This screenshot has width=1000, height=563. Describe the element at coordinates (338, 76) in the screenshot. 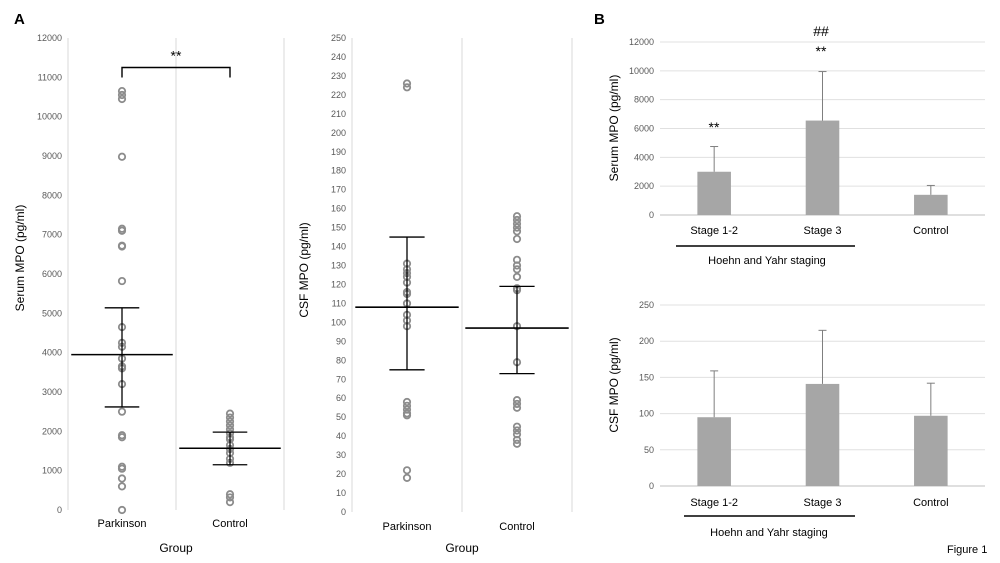

I see `y-tick-label: 230` at that location.